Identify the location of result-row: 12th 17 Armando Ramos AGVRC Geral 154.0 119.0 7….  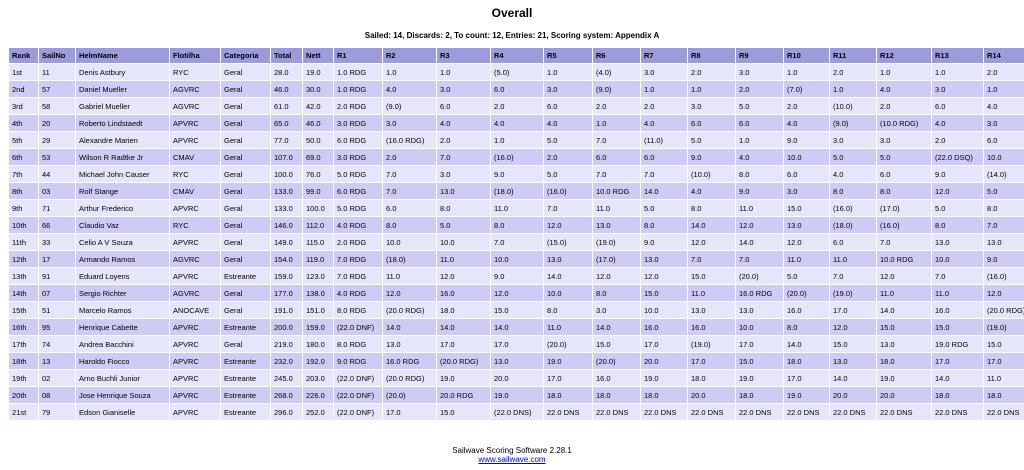
(516, 259).